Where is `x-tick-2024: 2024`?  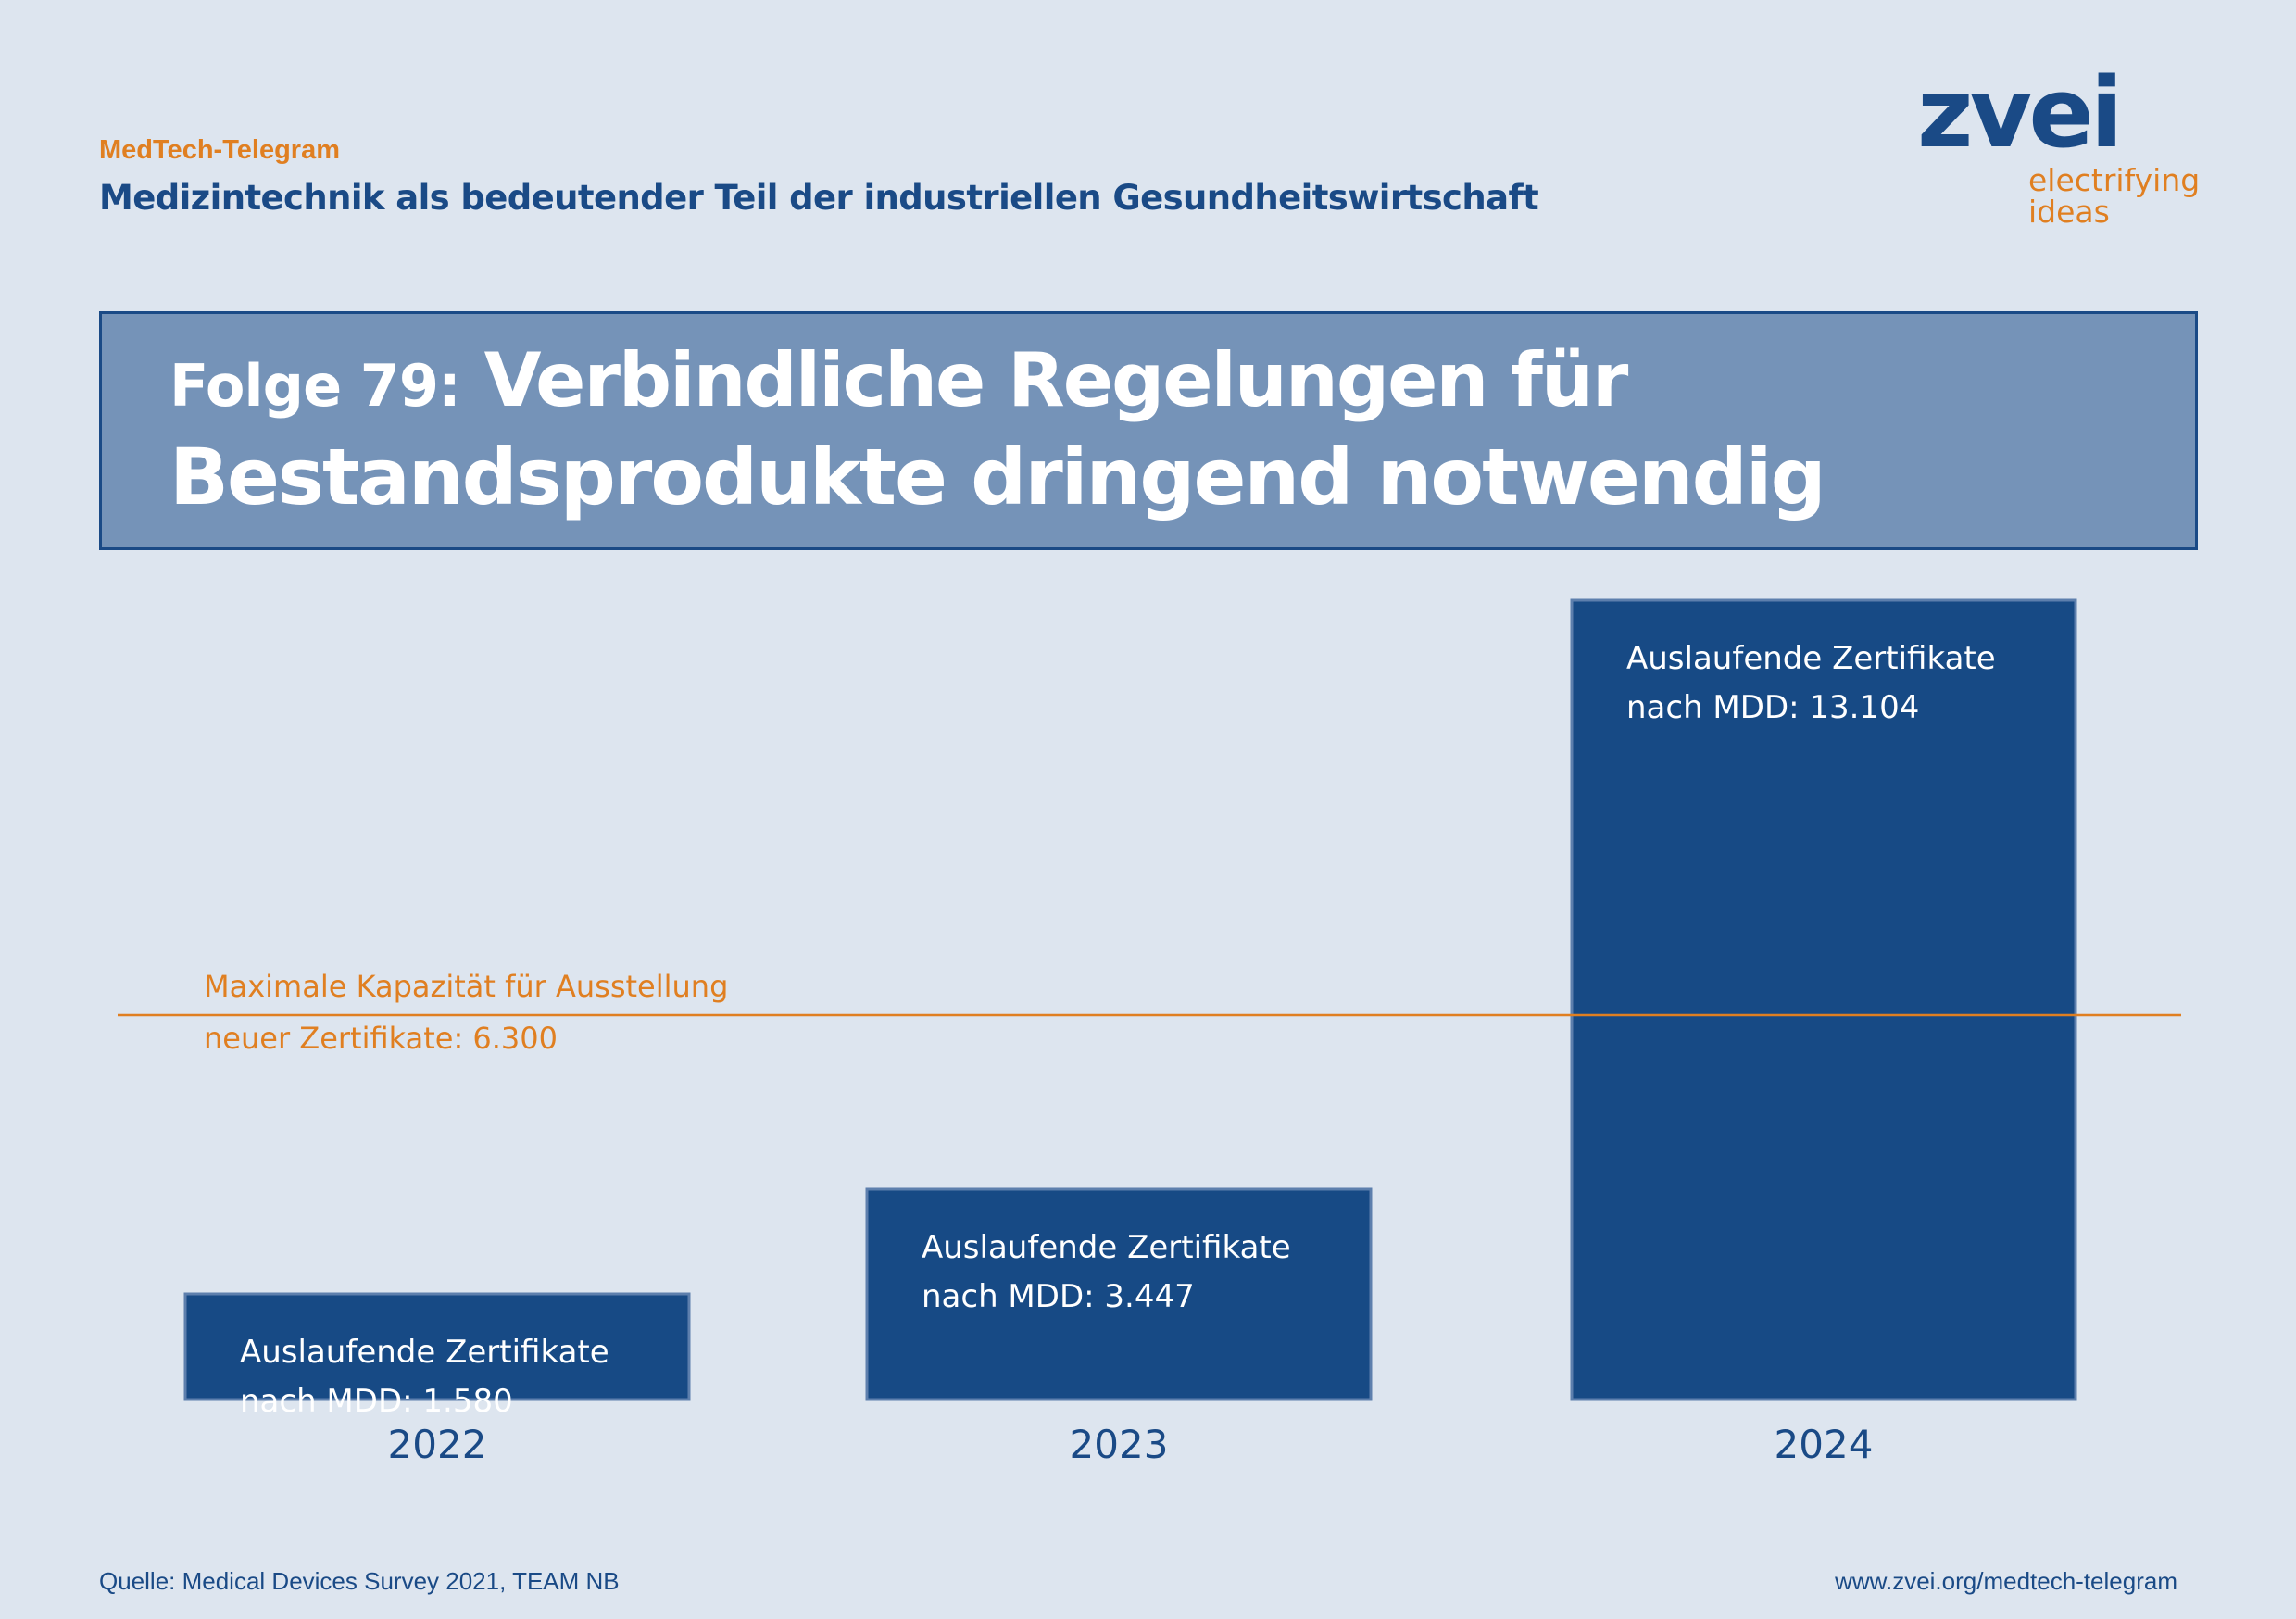
x-tick-2024: 2024 is located at coordinates (1824, 1444).